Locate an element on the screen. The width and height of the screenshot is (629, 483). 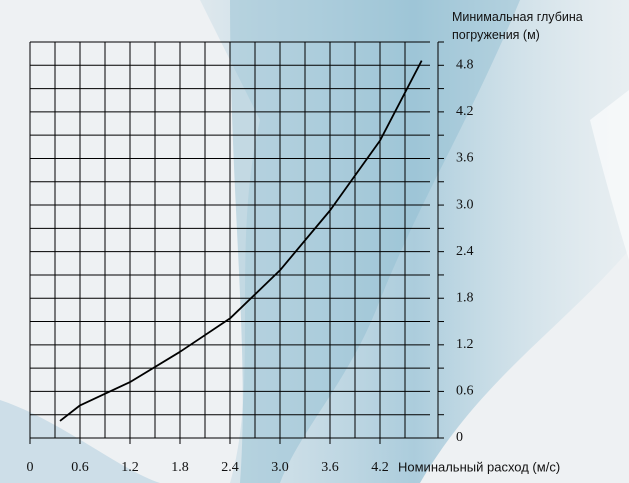
y-tick-label: 4.2 is located at coordinates (465, 111).